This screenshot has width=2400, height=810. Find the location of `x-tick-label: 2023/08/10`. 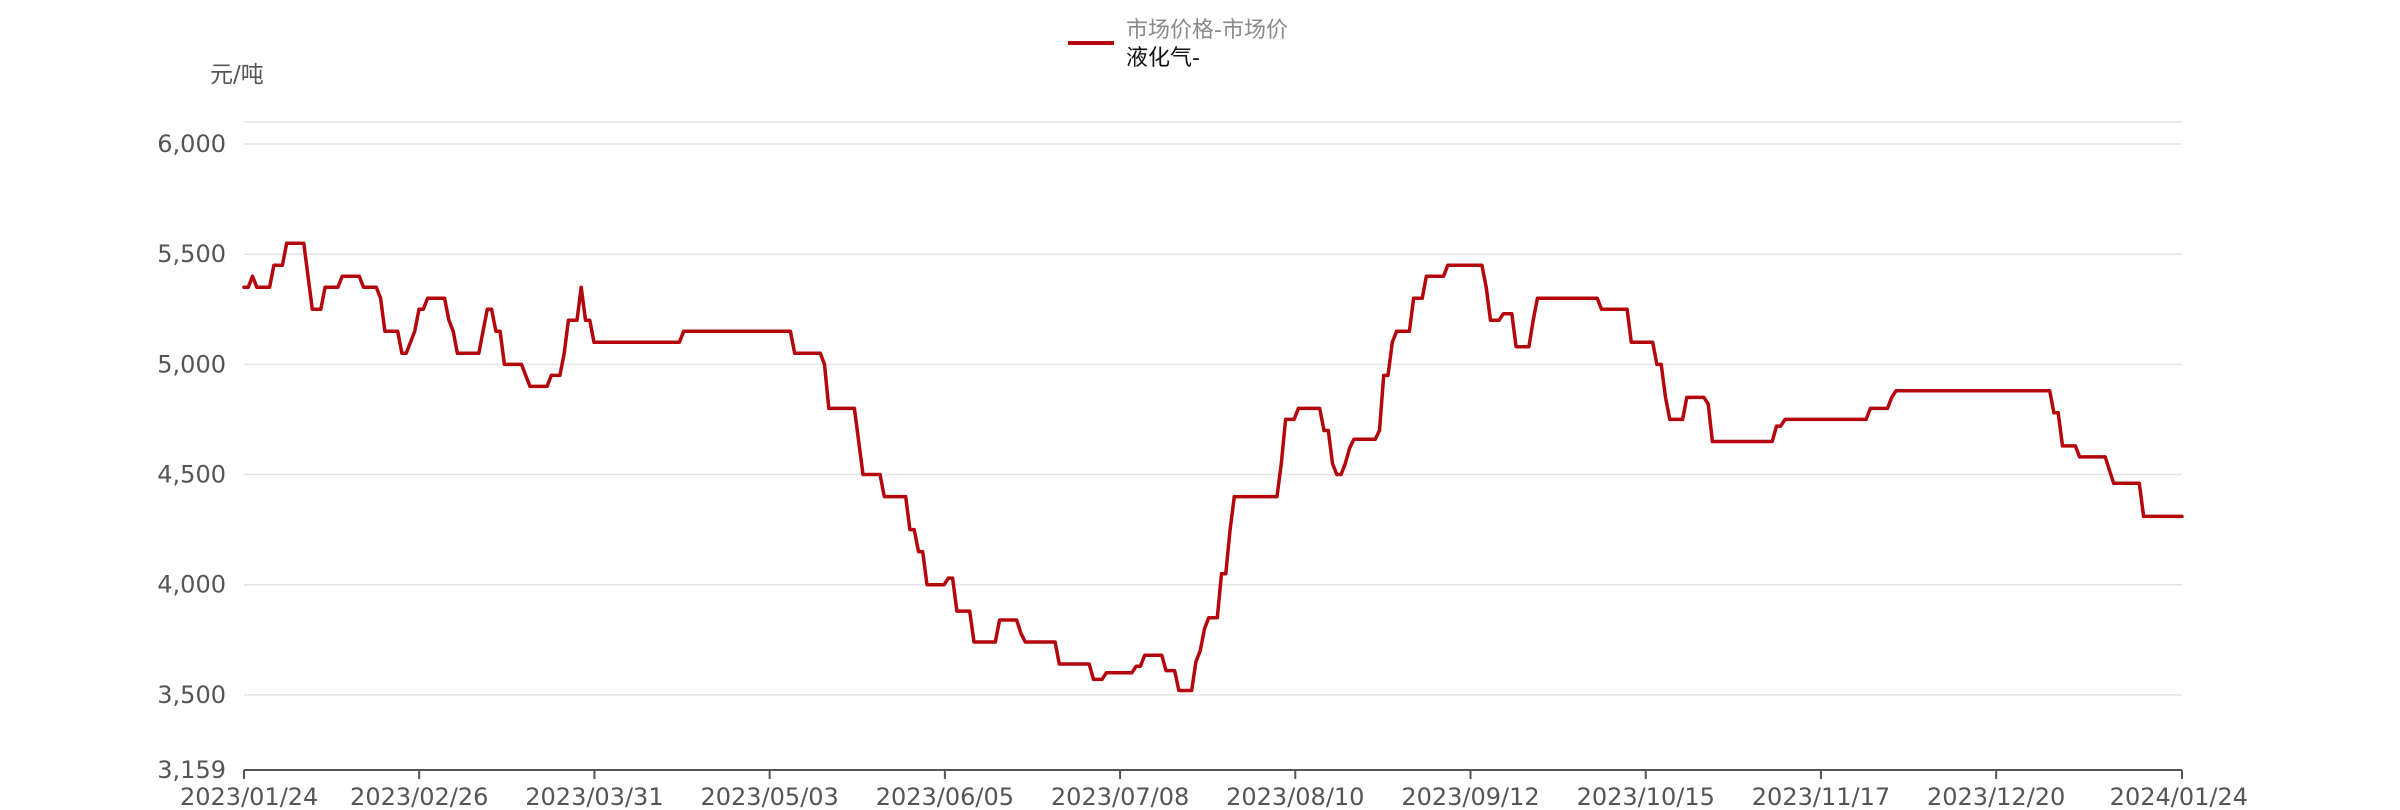

x-tick-label: 2023/08/10 is located at coordinates (1295, 796).